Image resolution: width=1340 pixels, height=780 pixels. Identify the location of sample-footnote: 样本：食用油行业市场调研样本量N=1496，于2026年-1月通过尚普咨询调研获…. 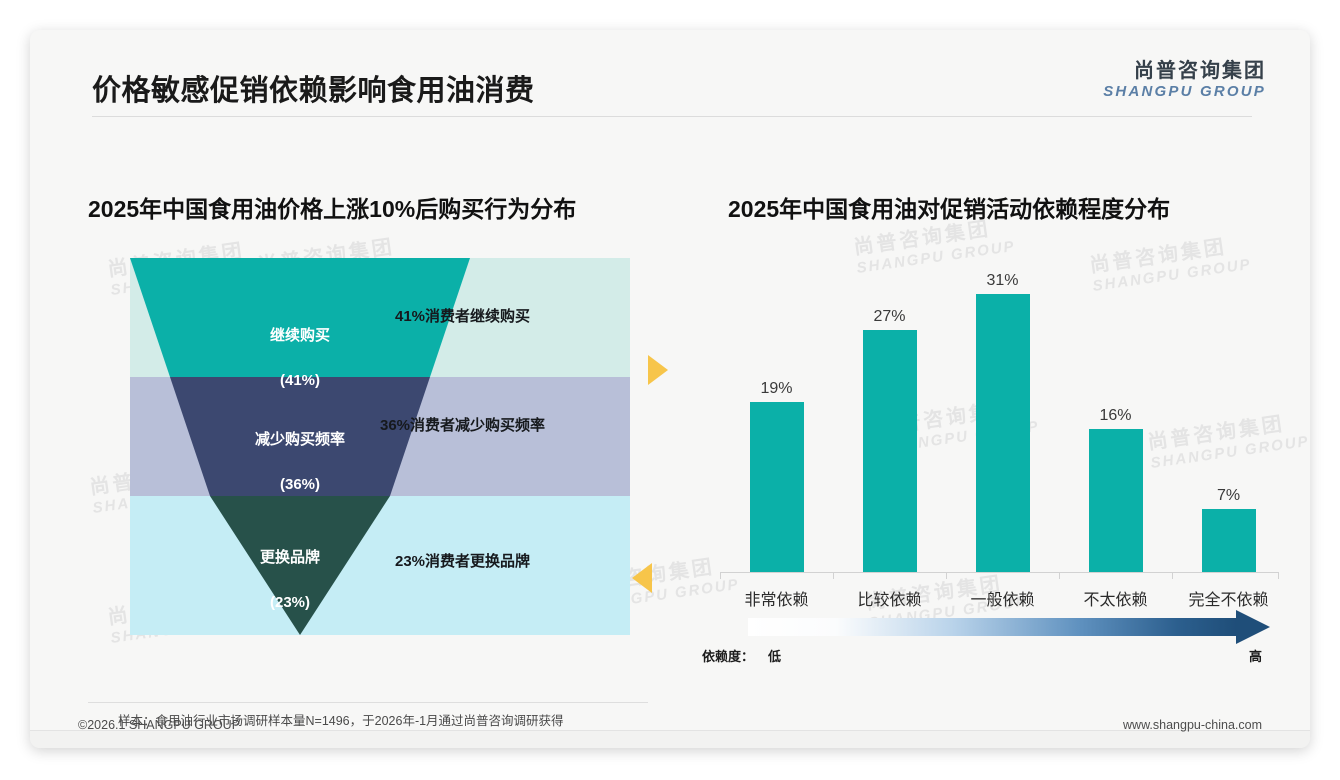
(341, 721).